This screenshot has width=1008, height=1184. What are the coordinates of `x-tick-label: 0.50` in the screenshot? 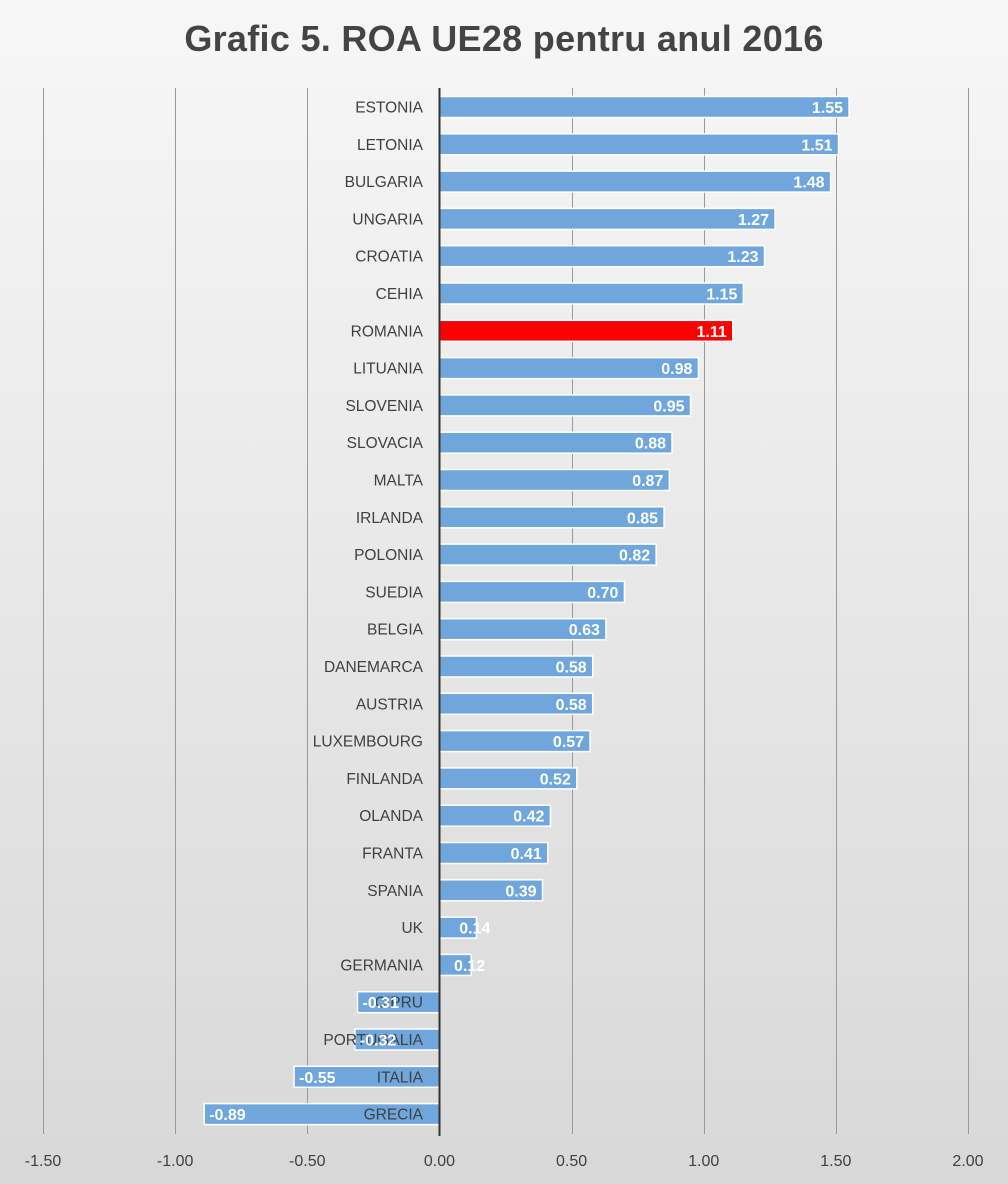 It's located at (571, 1161).